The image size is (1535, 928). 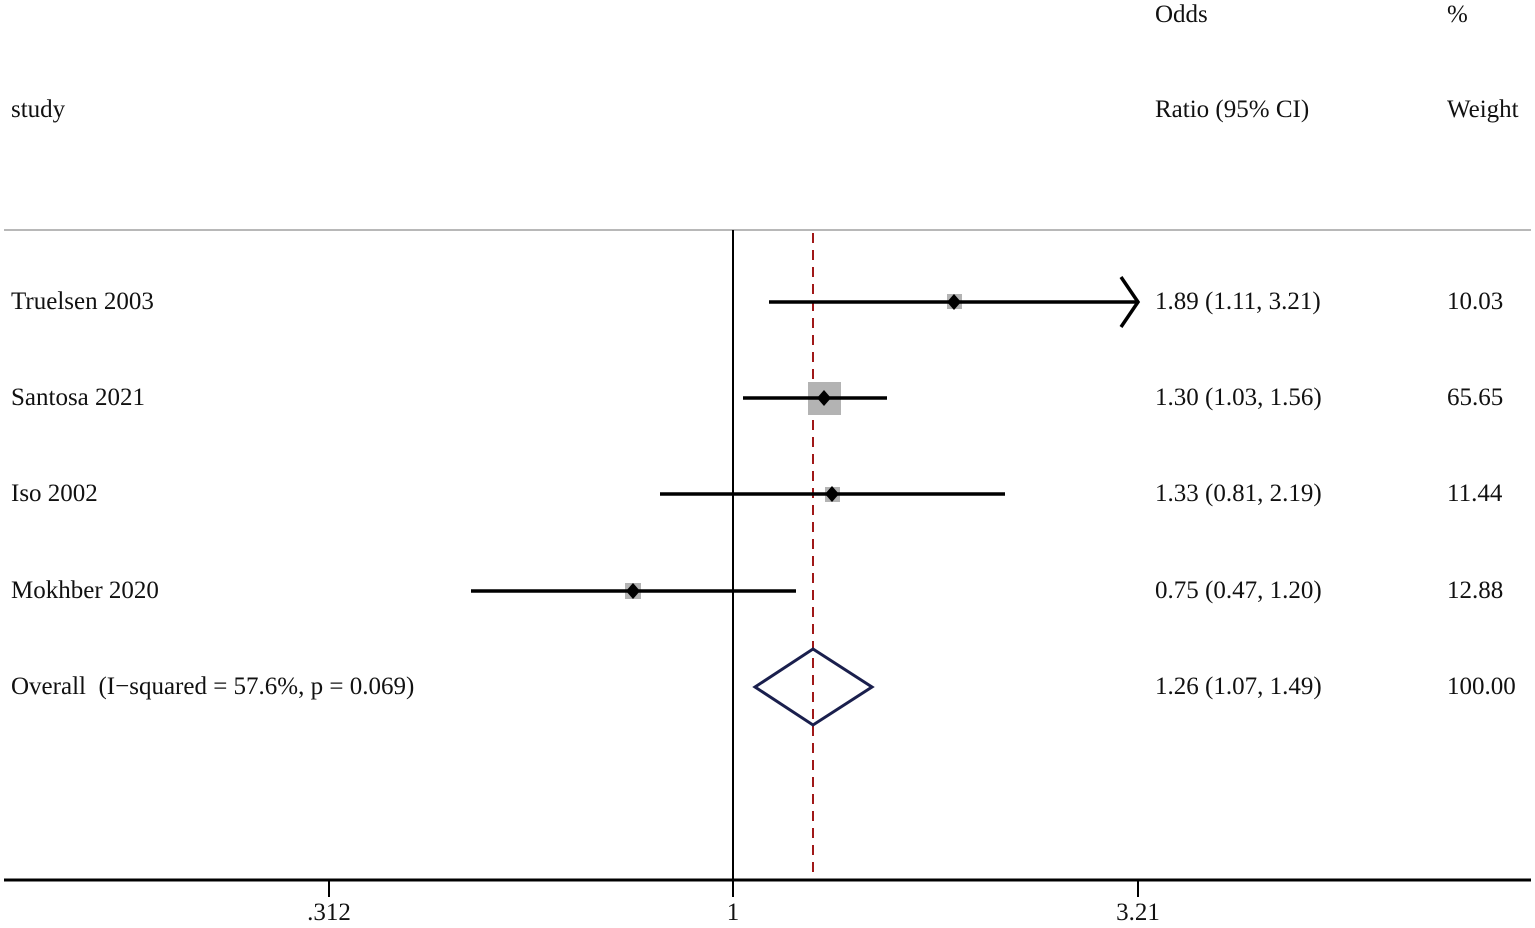 I want to click on x-tick-label: .312, so click(x=329, y=912).